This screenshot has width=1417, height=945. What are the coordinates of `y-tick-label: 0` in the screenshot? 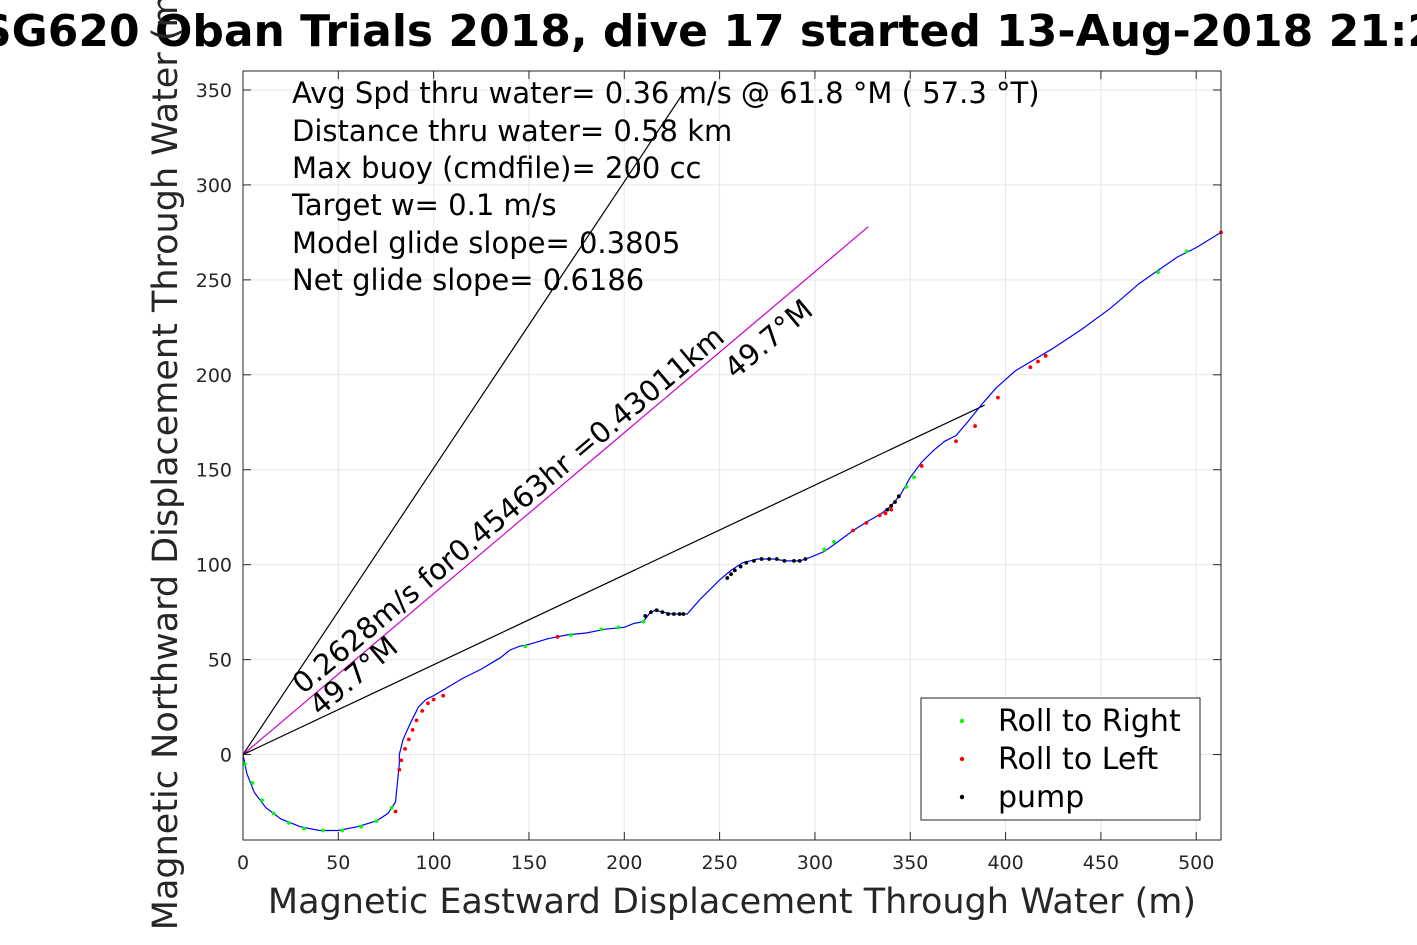 It's located at (226, 756).